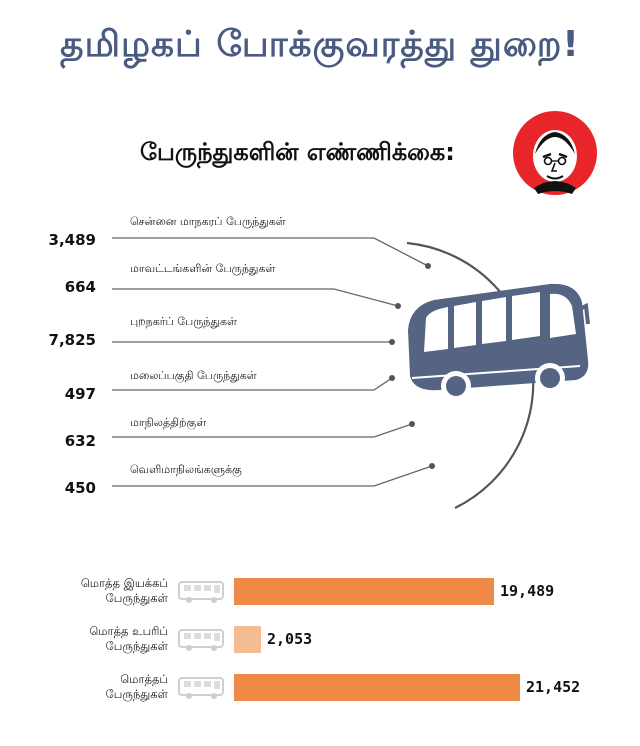 The width and height of the screenshot is (640, 746). I want to click on category-label: மாவட்டங்களின் பேருந்துகள், so click(203, 268).